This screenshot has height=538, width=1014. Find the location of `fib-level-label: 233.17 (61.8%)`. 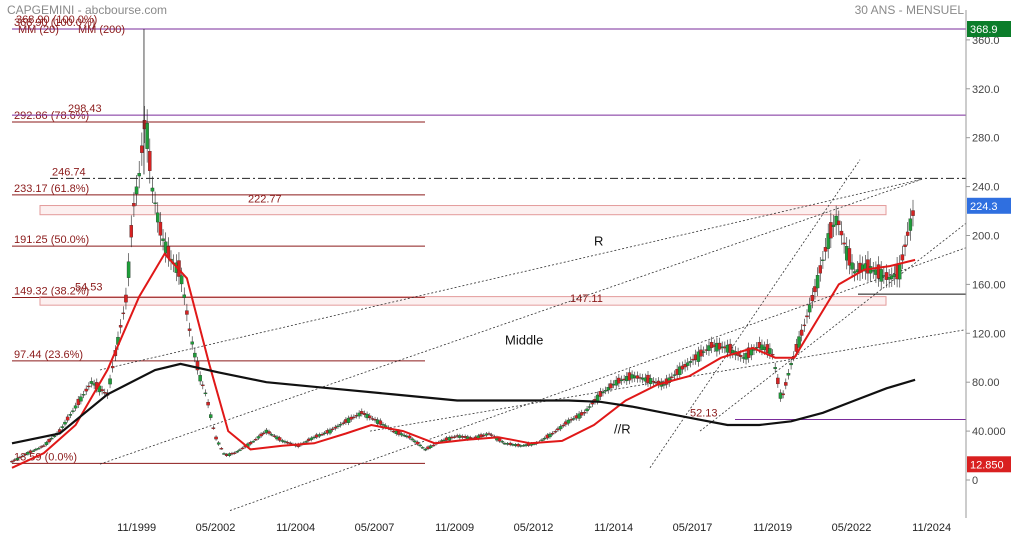

fib-level-label: 233.17 (61.8%) is located at coordinates (51, 189).